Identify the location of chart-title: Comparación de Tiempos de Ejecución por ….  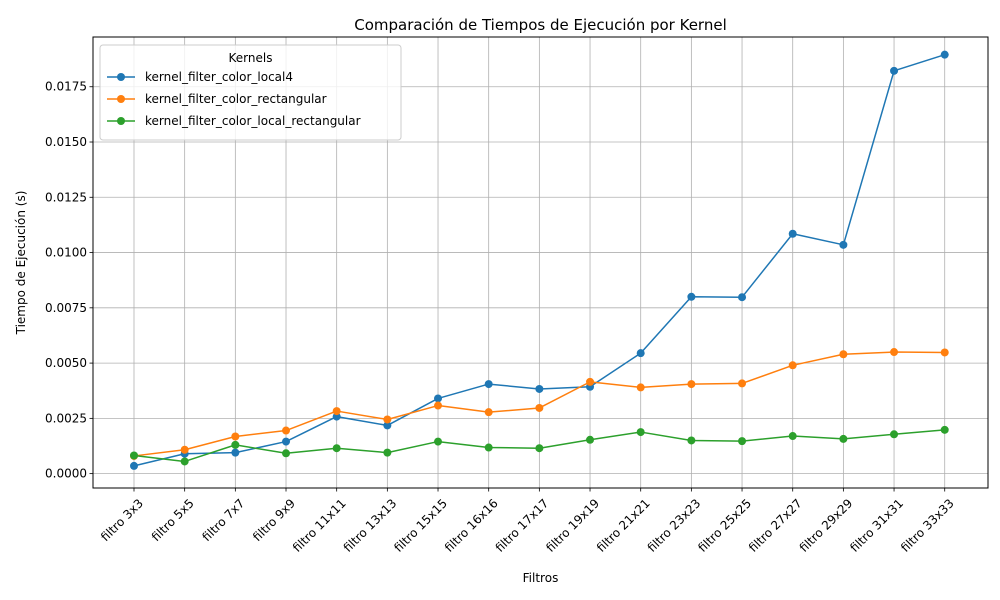
(540, 25).